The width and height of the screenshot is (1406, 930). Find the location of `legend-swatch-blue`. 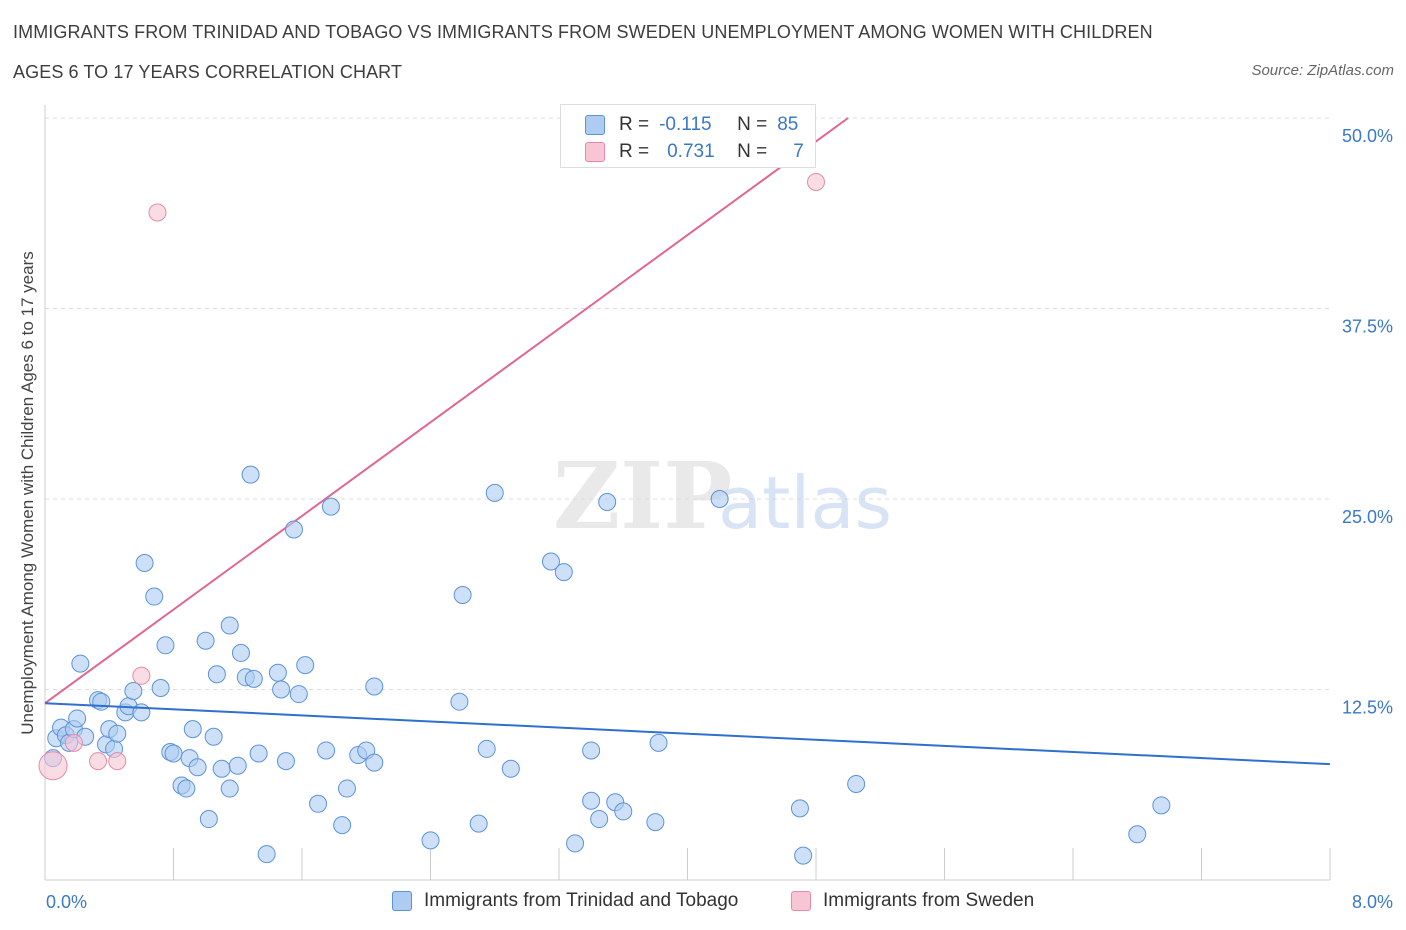

legend-swatch-blue is located at coordinates (402, 901).